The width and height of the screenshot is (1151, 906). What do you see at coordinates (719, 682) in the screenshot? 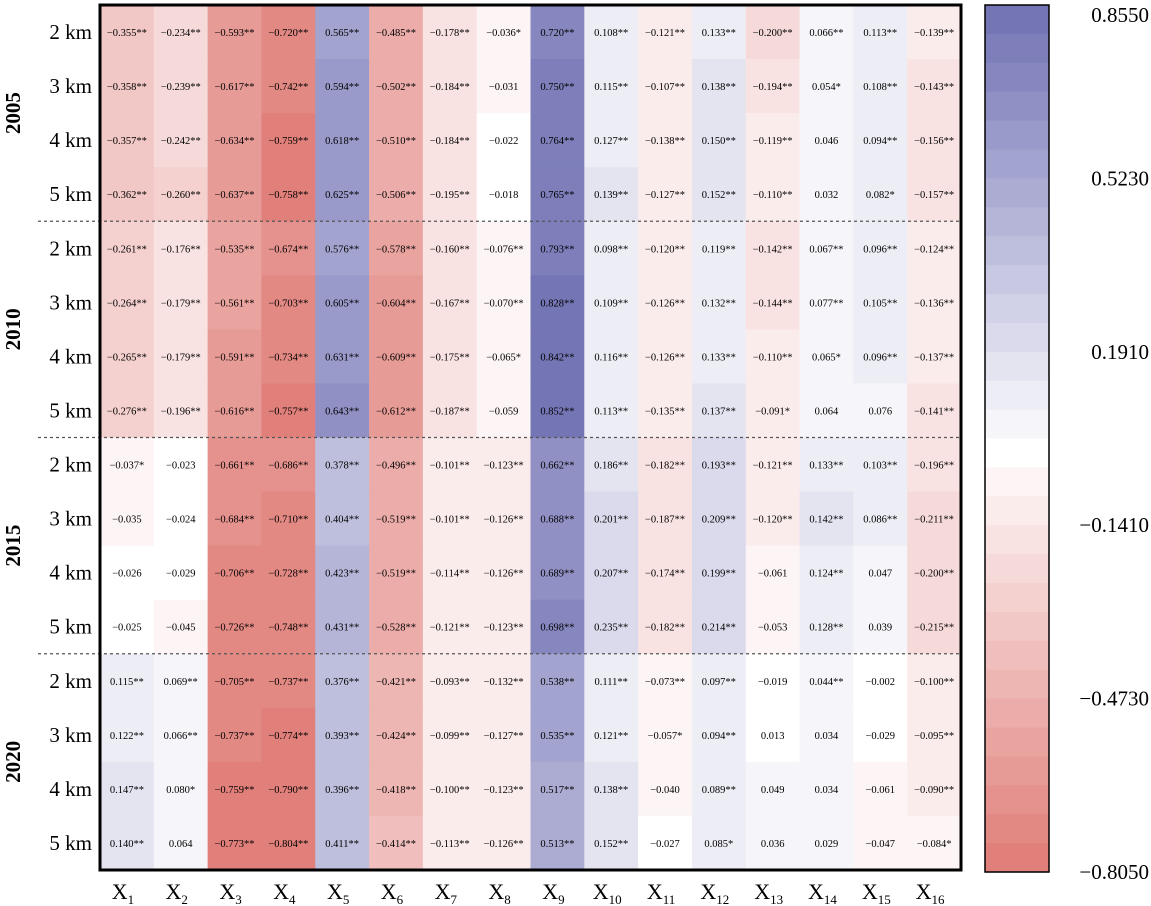
I see `cell-value-label: 0.097**` at bounding box center [719, 682].